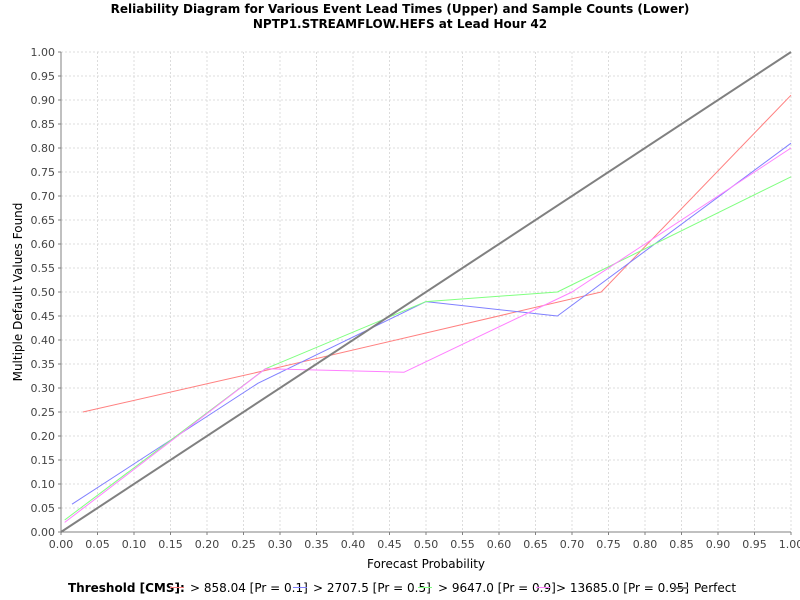  What do you see at coordinates (43, 436) in the screenshot?
I see `y-tick-label: 0.20` at bounding box center [43, 436].